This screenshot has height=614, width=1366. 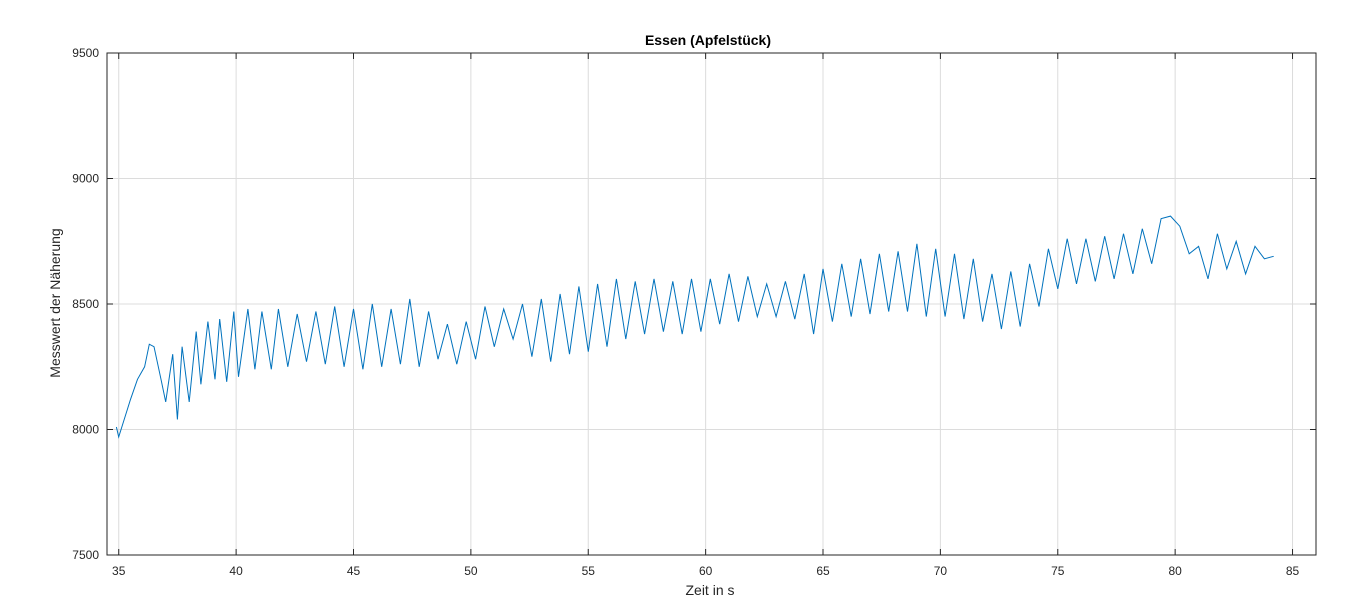 What do you see at coordinates (706, 571) in the screenshot?
I see `x-tick-label: 60` at bounding box center [706, 571].